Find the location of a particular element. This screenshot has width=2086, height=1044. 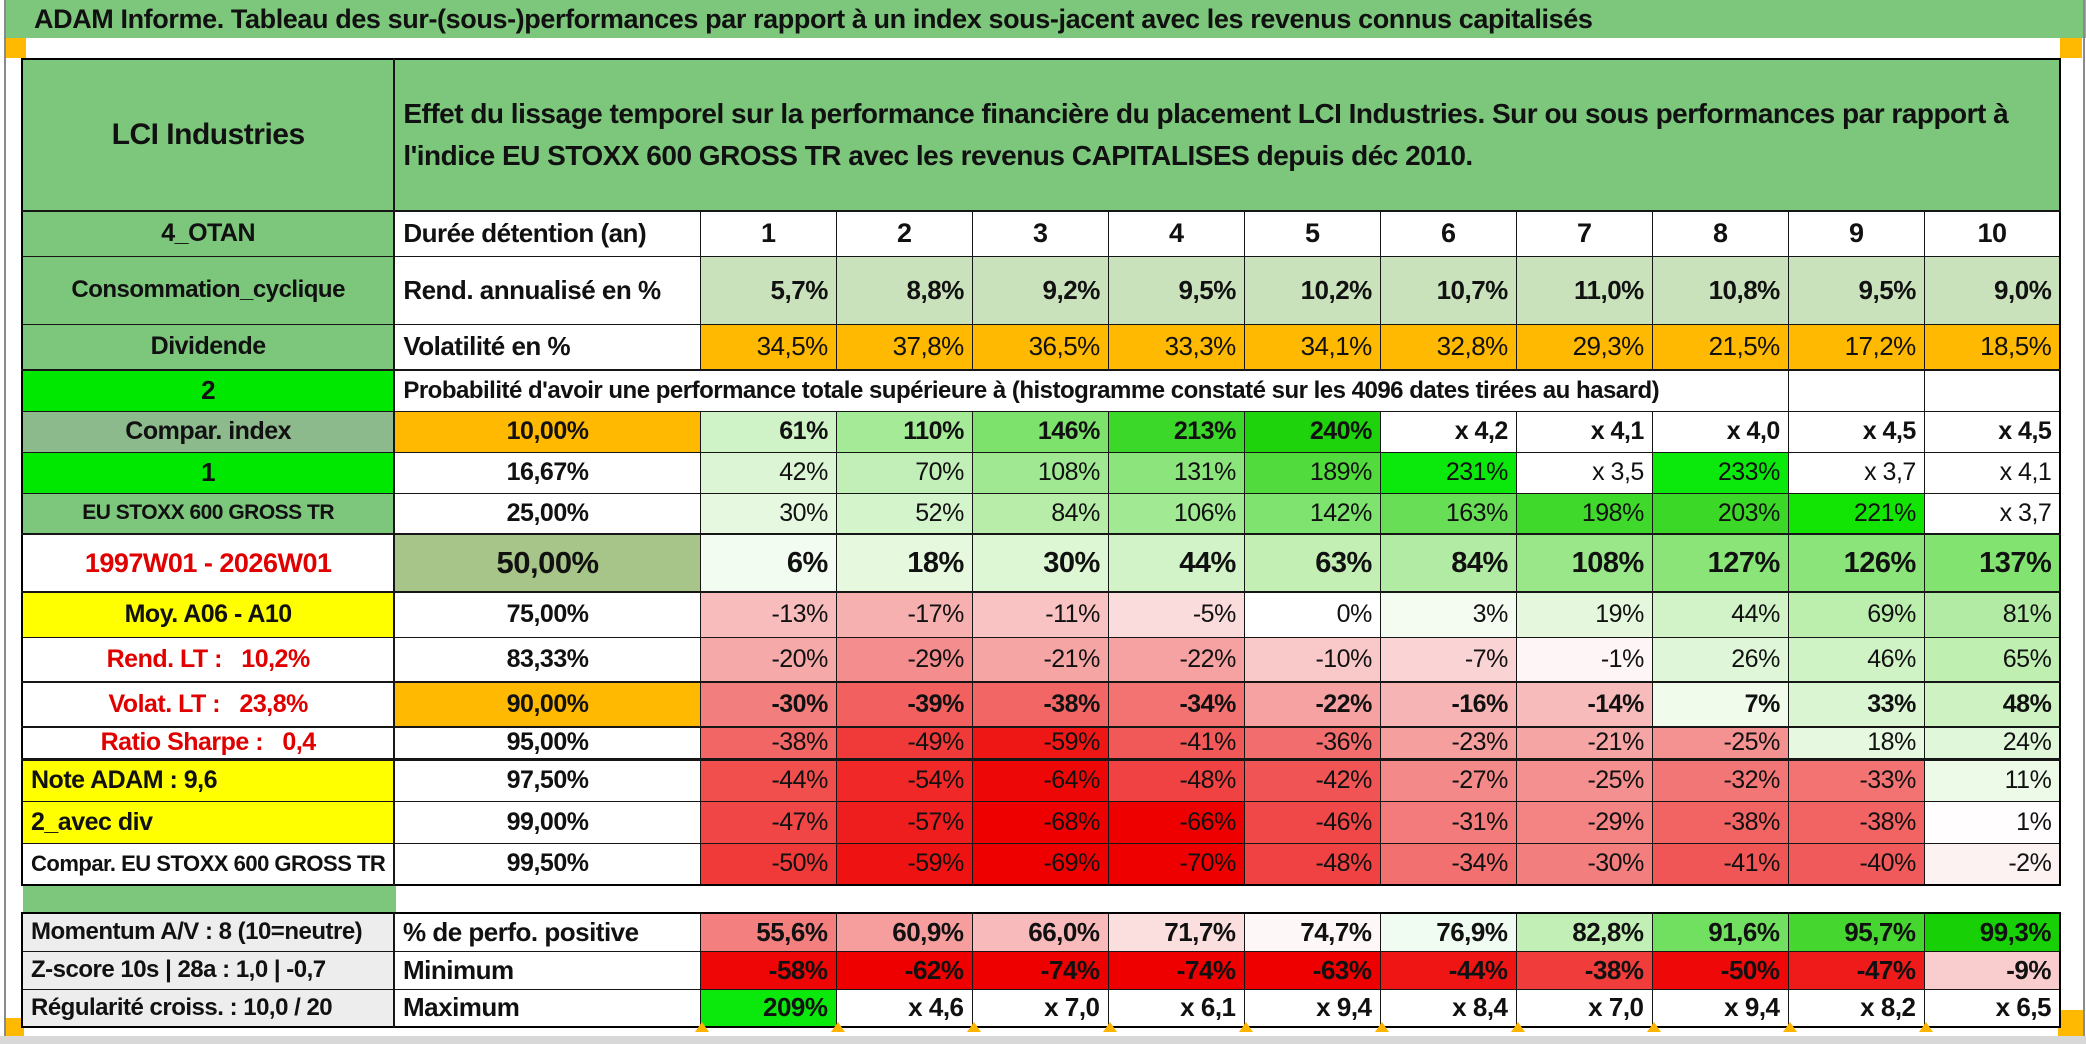

data-cell: -5% is located at coordinates (1176, 614).